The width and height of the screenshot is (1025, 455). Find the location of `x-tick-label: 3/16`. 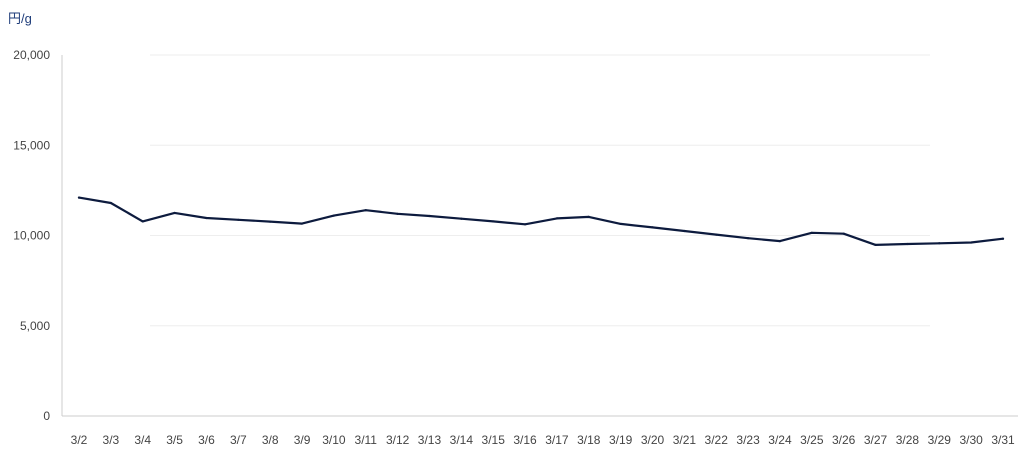

x-tick-label: 3/16 is located at coordinates (525, 440).